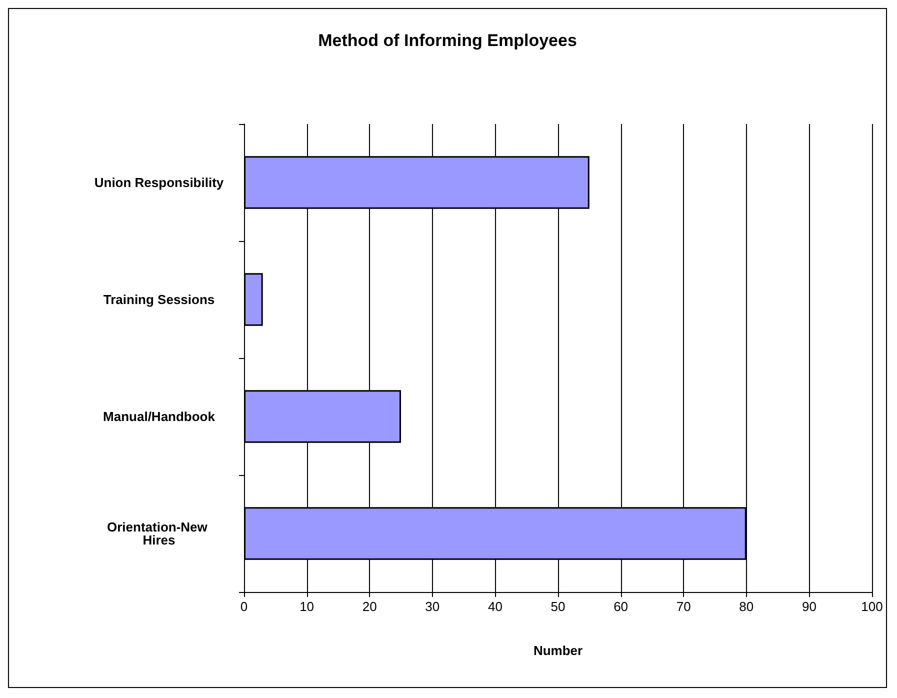 This screenshot has height=698, width=897. What do you see at coordinates (159, 182) in the screenshot?
I see `y-tick-label: Union Responsibility` at bounding box center [159, 182].